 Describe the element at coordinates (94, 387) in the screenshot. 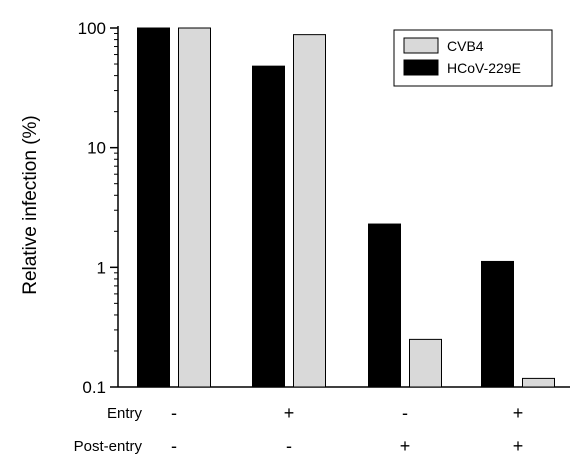

I see `y-tick-label: 0.1` at that location.